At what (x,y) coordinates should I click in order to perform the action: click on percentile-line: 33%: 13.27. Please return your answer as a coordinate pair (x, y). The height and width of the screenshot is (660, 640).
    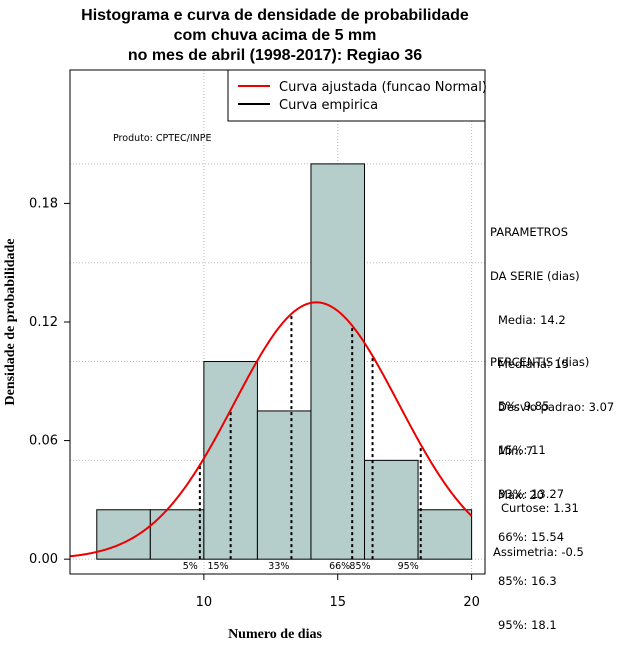
    Looking at the image, I should click on (531, 493).